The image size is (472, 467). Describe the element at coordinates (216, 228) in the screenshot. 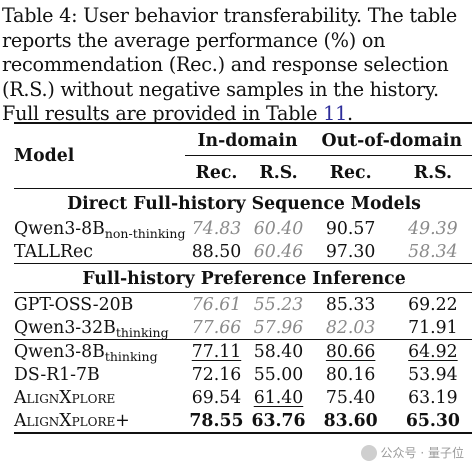

I see `cell-value: 74.83` at that location.